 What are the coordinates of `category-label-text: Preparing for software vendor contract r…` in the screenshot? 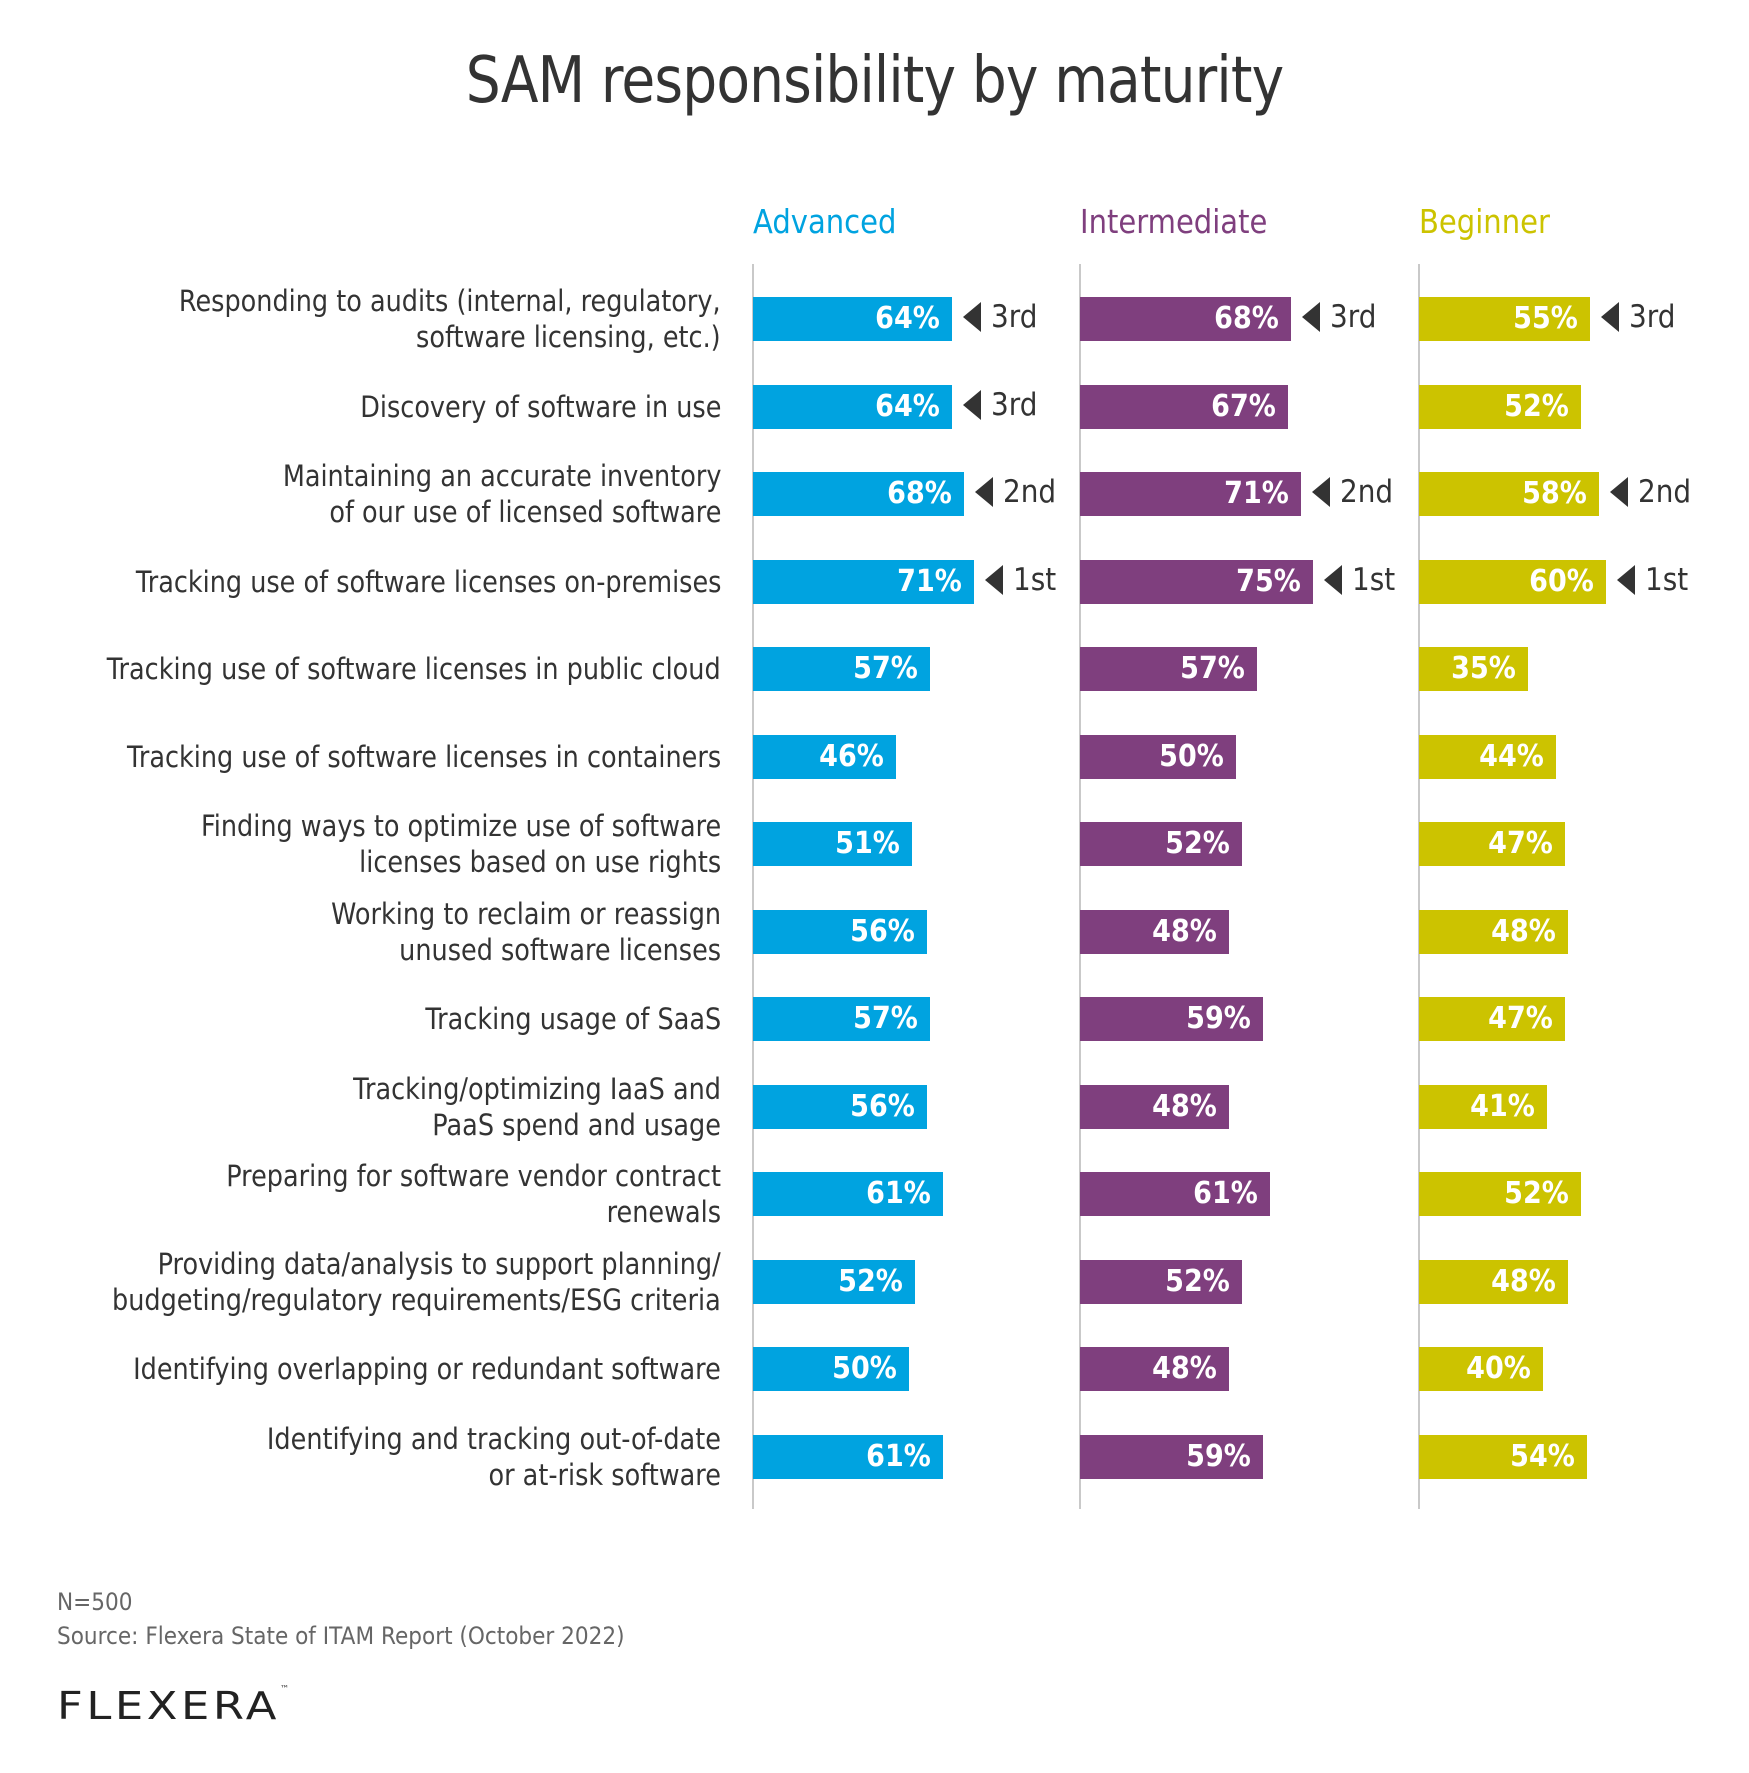 It's located at (473, 1194).